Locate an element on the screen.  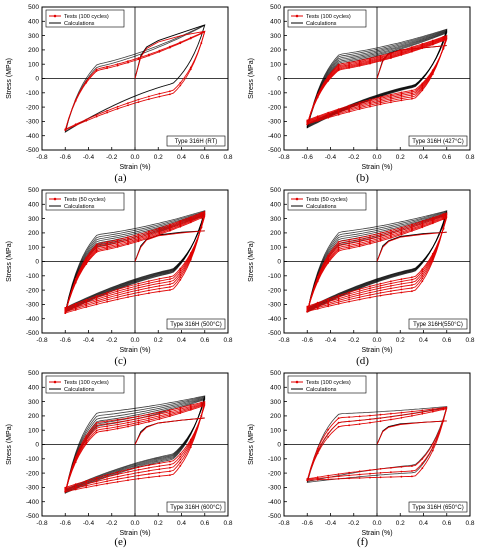
chart-b-loop-band is located at coordinates (377, 80).